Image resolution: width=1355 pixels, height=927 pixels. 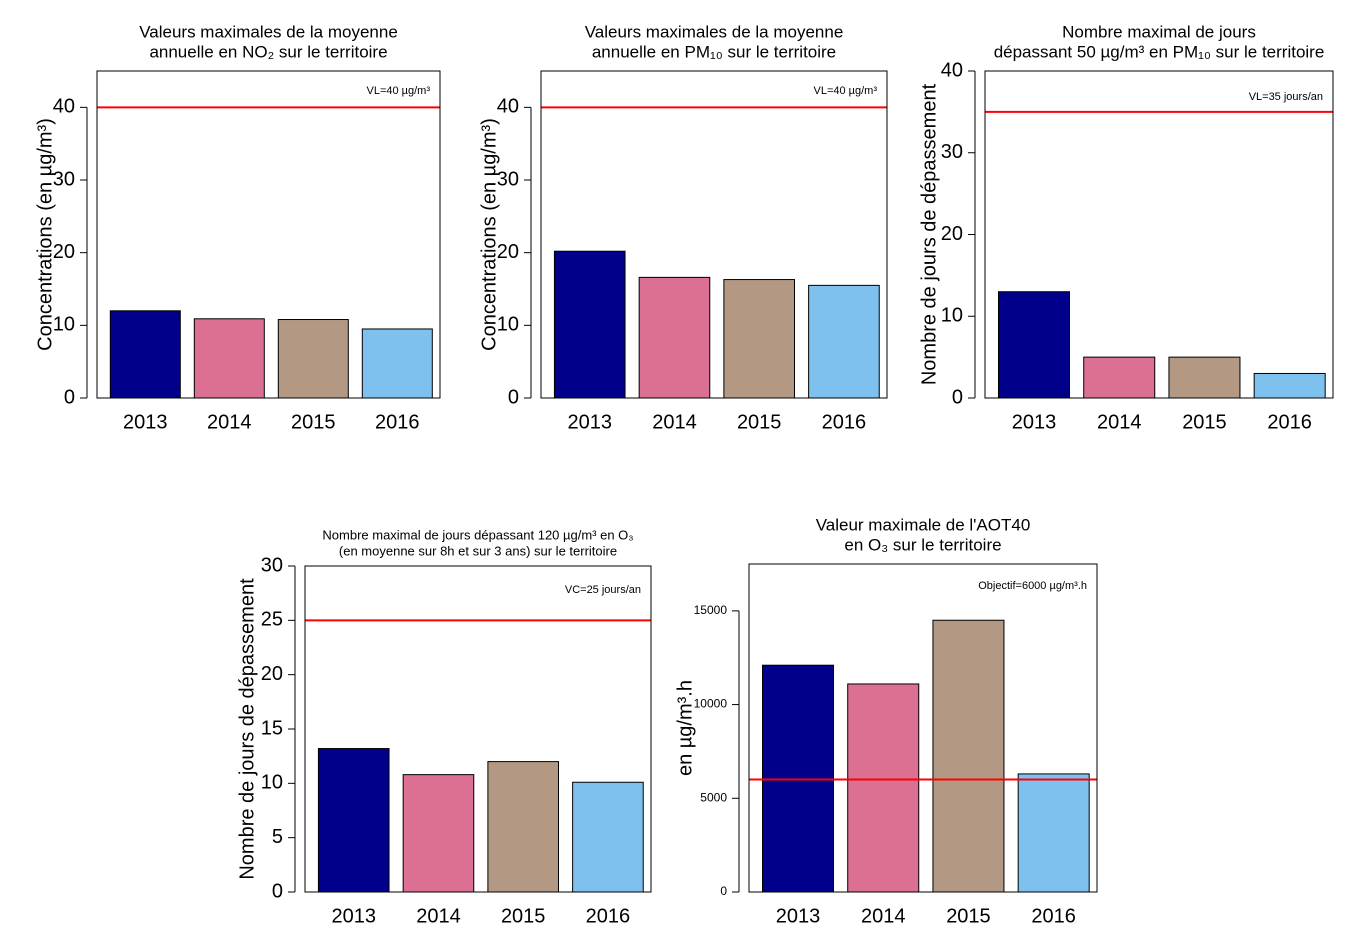 What do you see at coordinates (277, 837) in the screenshot?
I see `y-tick-label: 5` at bounding box center [277, 837].